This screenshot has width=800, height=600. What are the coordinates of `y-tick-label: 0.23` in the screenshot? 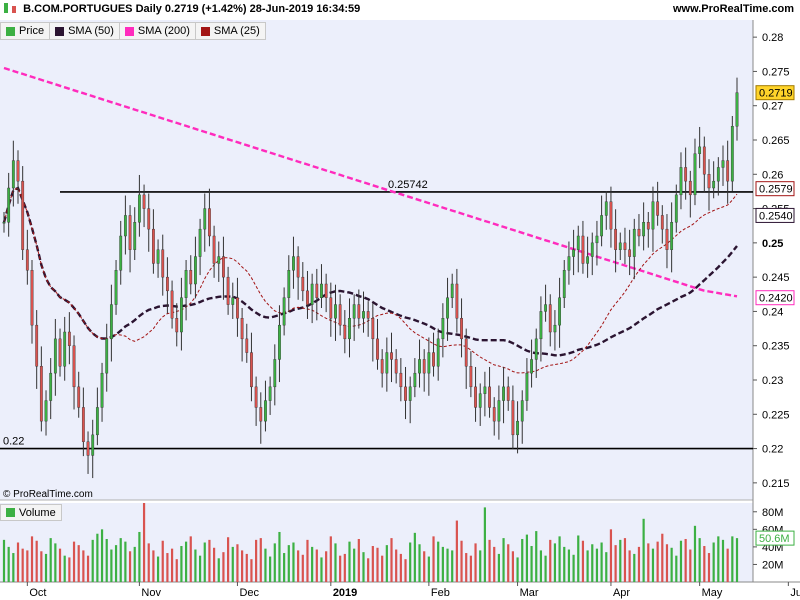 It's located at (772, 381).